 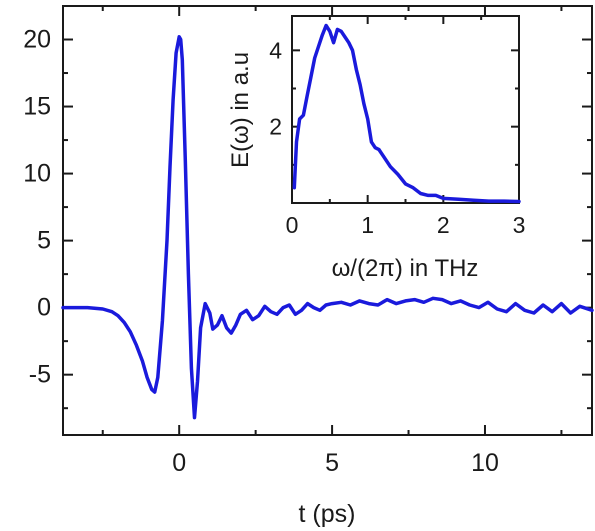 What do you see at coordinates (275, 50) in the screenshot?
I see `y-tick-label: 4` at bounding box center [275, 50].